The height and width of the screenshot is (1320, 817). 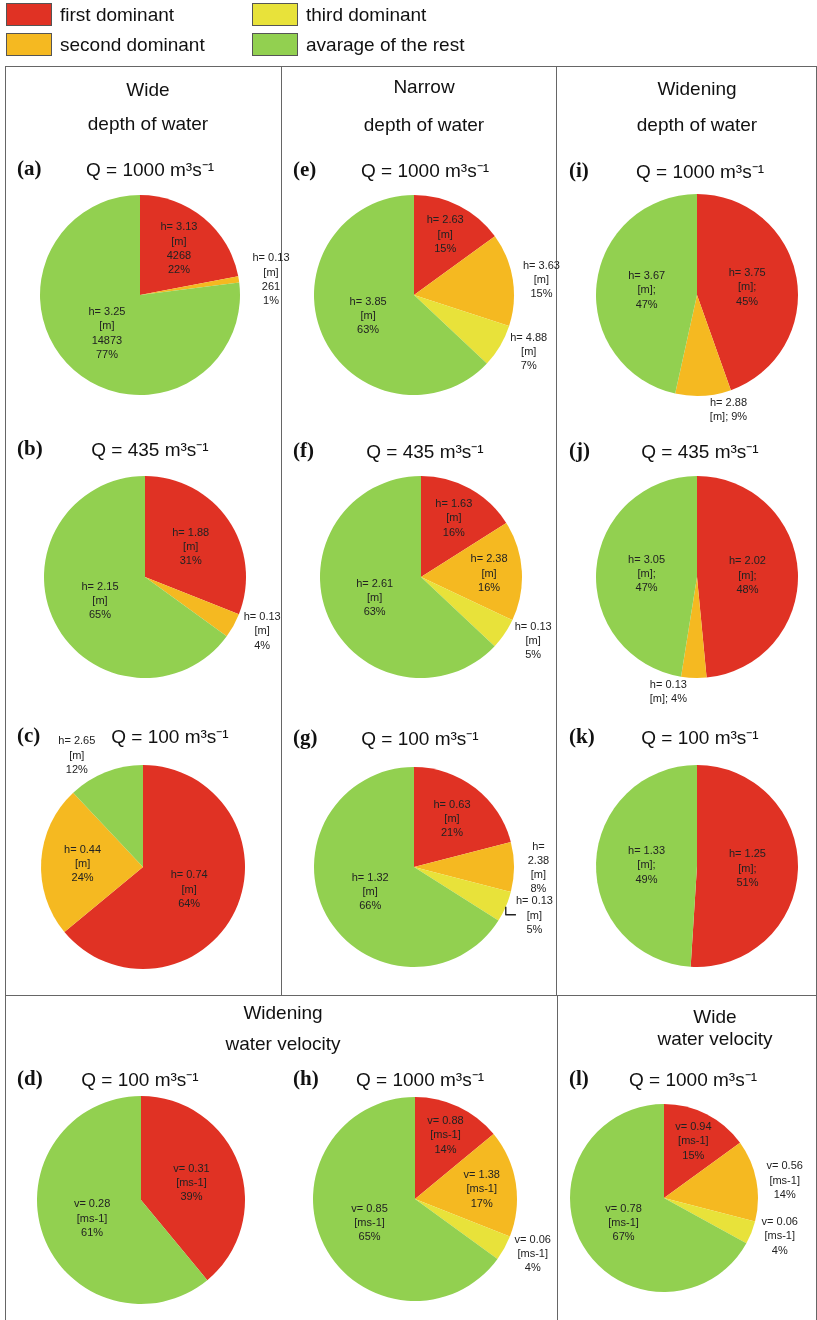 What do you see at coordinates (579, 170) in the screenshot?
I see `text: (i)` at bounding box center [579, 170].